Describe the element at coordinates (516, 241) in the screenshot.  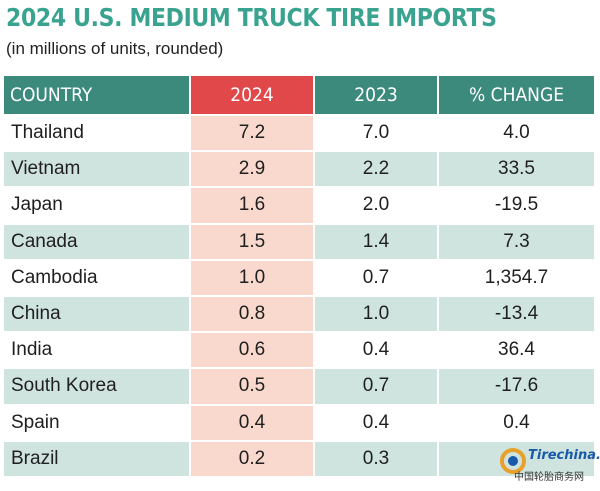
I see `cell-change: 7.3` at that location.